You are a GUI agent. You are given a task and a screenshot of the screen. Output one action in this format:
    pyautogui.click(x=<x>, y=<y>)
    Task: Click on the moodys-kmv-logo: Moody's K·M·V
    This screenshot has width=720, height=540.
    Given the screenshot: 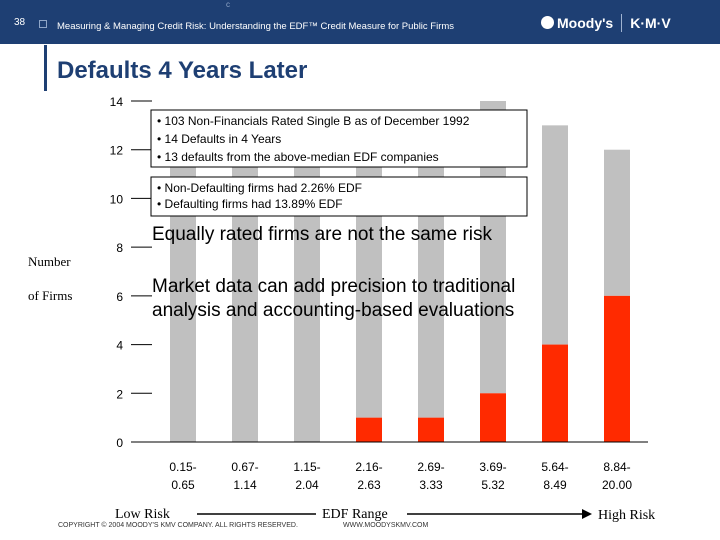 What is the action you would take?
    pyautogui.click(x=606, y=23)
    